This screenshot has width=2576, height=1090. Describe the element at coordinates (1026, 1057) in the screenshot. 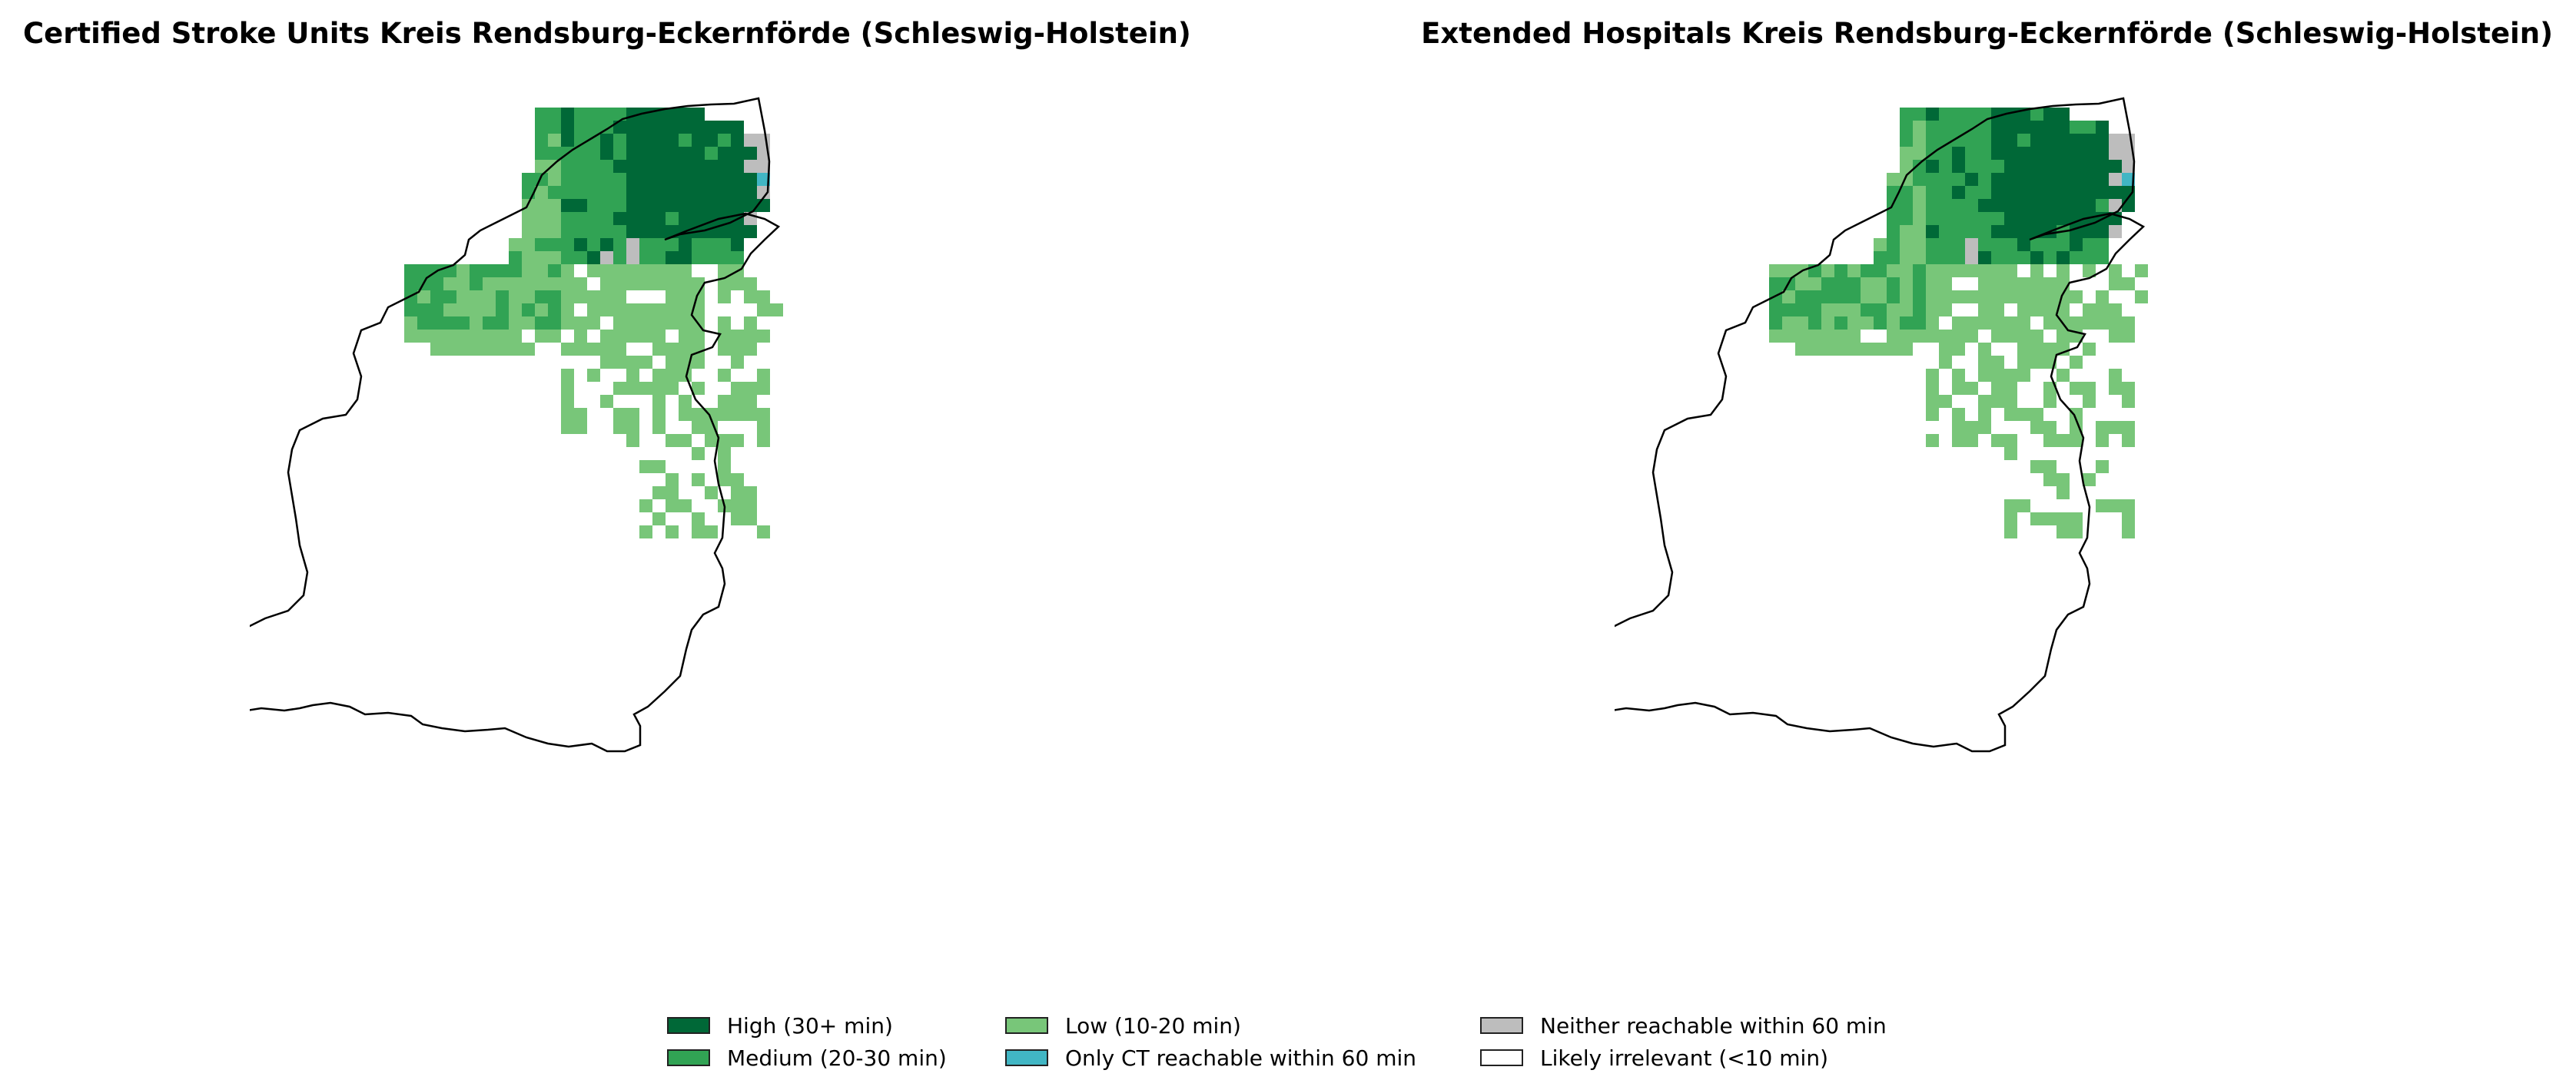

I see `legend-swatch-ct-only` at that location.